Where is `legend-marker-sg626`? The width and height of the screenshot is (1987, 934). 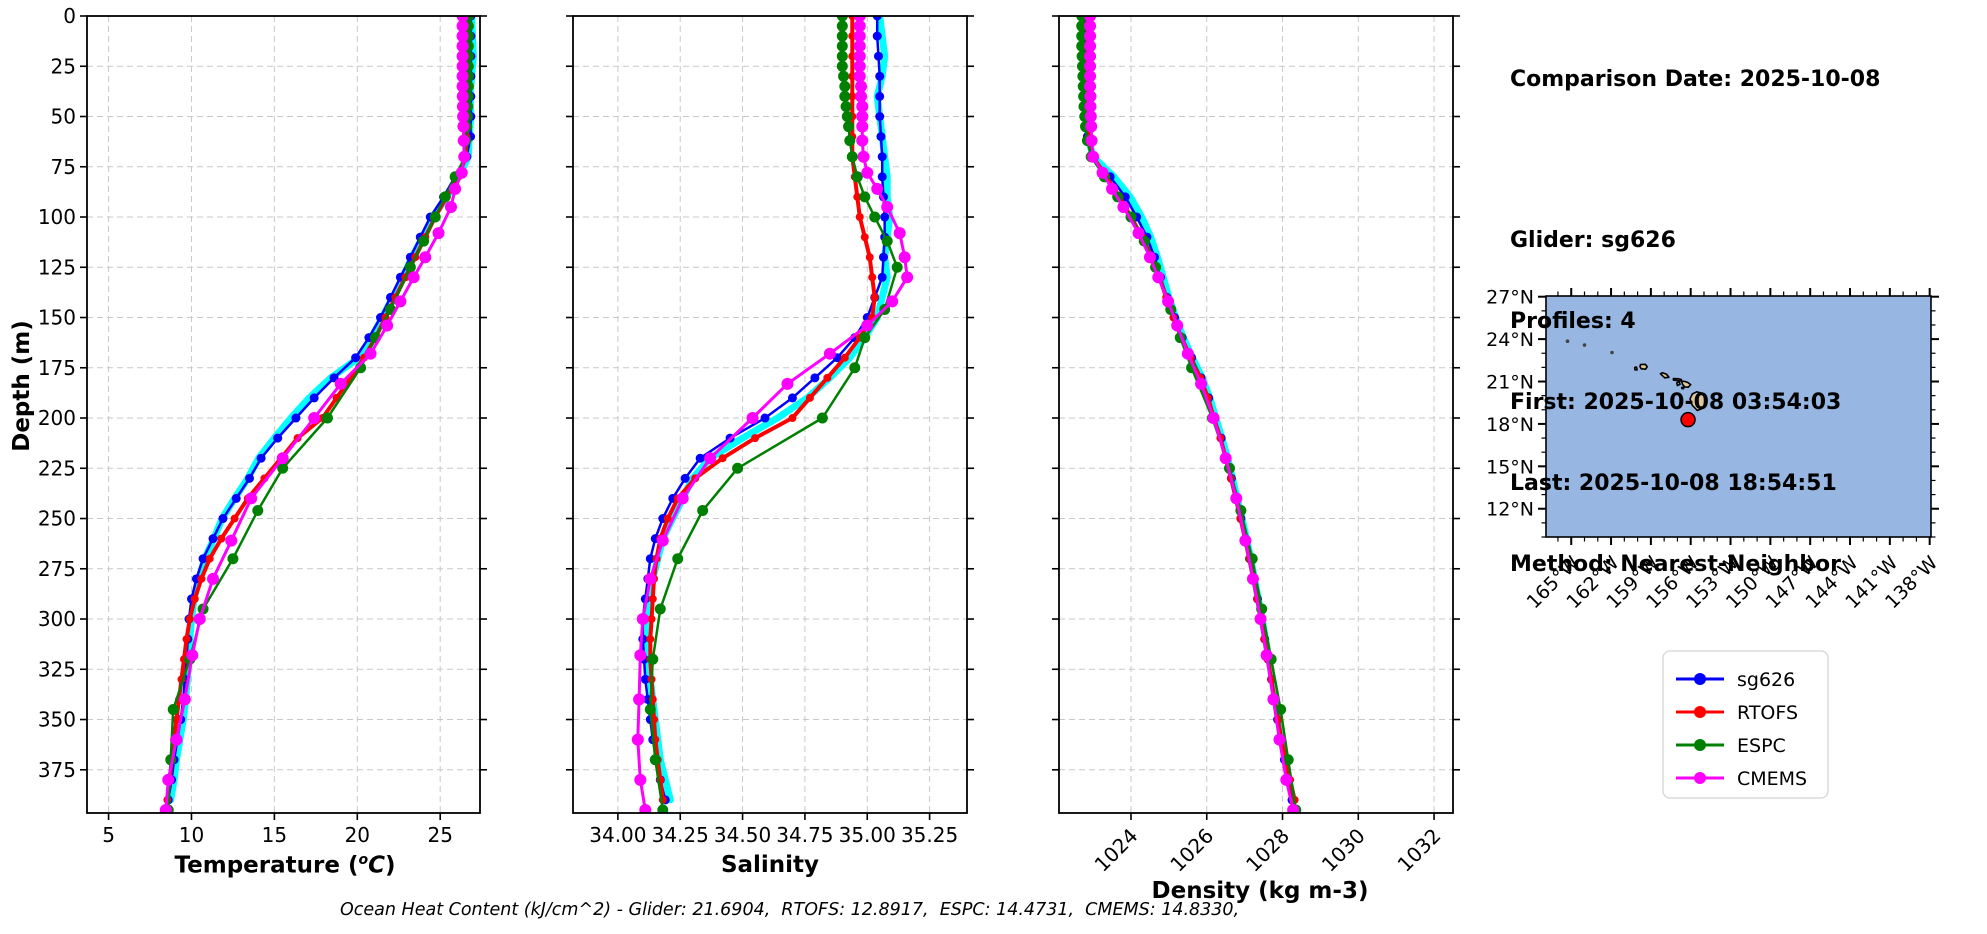 legend-marker-sg626 is located at coordinates (1700, 679).